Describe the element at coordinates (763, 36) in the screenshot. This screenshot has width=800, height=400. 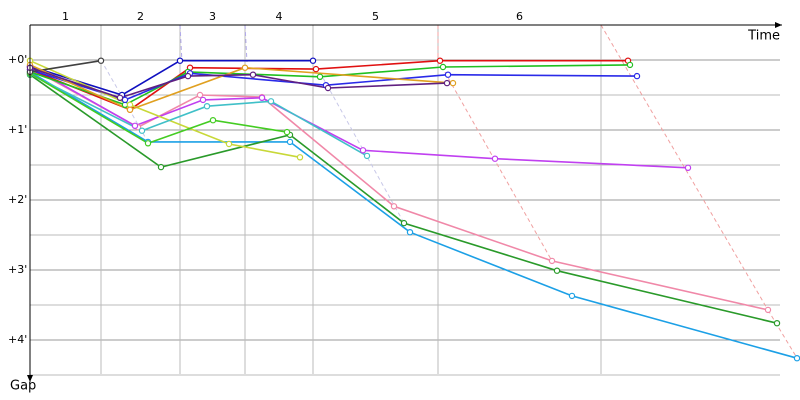
I see `x-axis-title: Time` at that location.